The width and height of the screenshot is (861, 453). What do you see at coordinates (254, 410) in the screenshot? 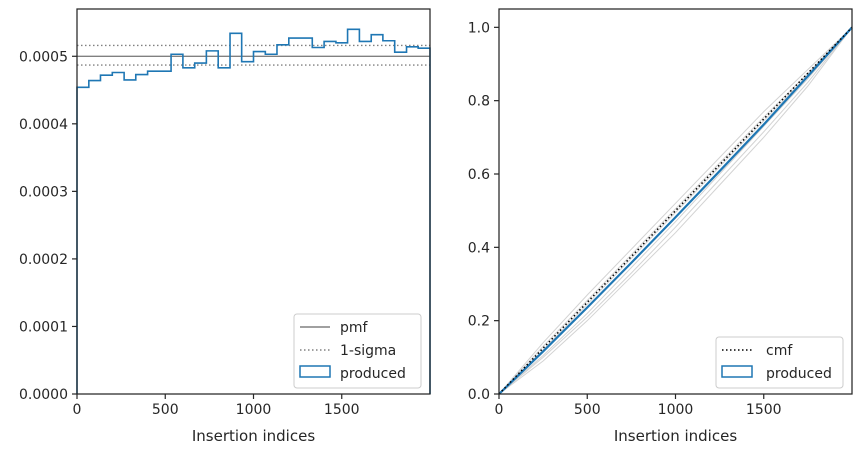
I see `left-x-tick-label: 1000` at bounding box center [254, 410].